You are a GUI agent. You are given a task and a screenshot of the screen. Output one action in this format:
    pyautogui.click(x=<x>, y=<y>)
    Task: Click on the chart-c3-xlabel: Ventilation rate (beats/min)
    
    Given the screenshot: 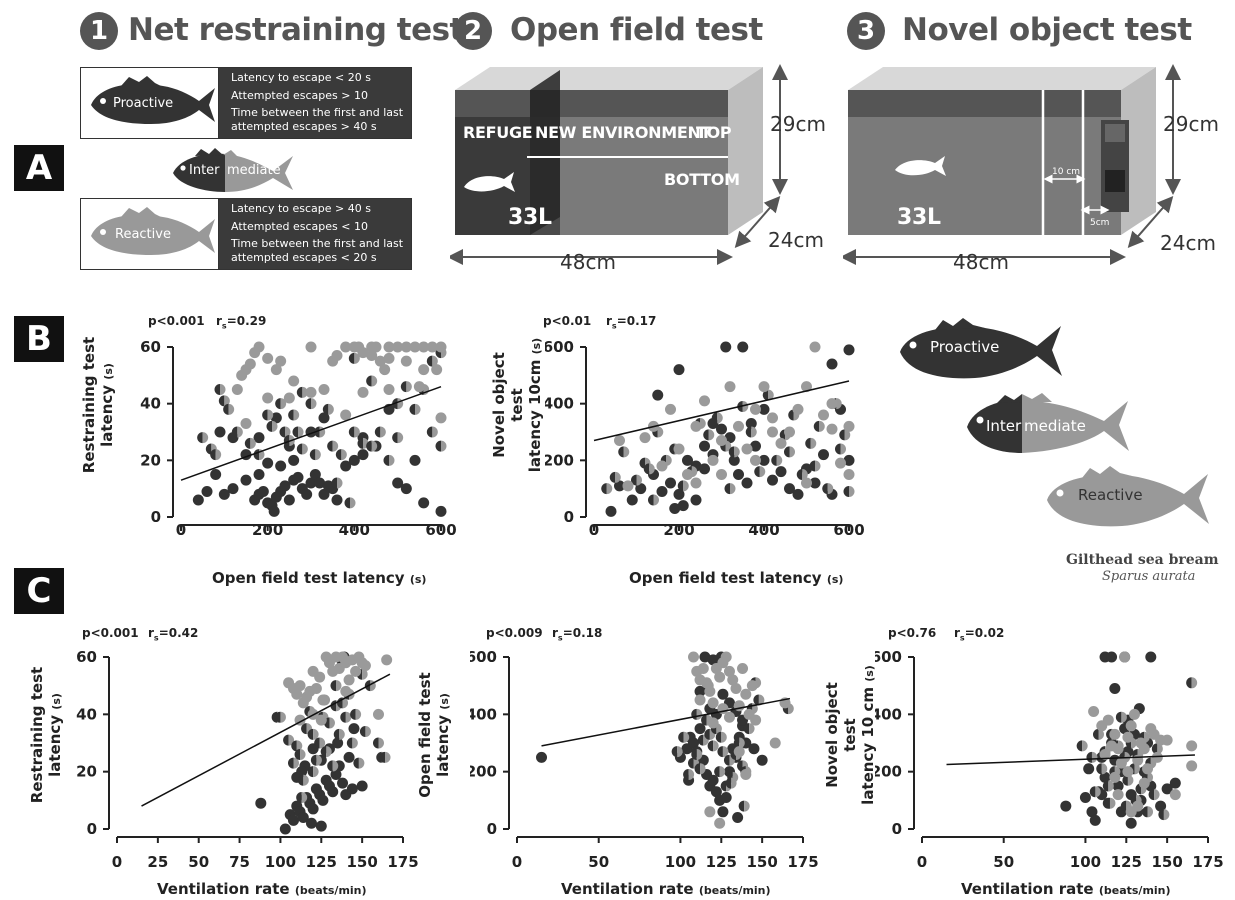 What is the action you would take?
    pyautogui.click(x=1066, y=889)
    